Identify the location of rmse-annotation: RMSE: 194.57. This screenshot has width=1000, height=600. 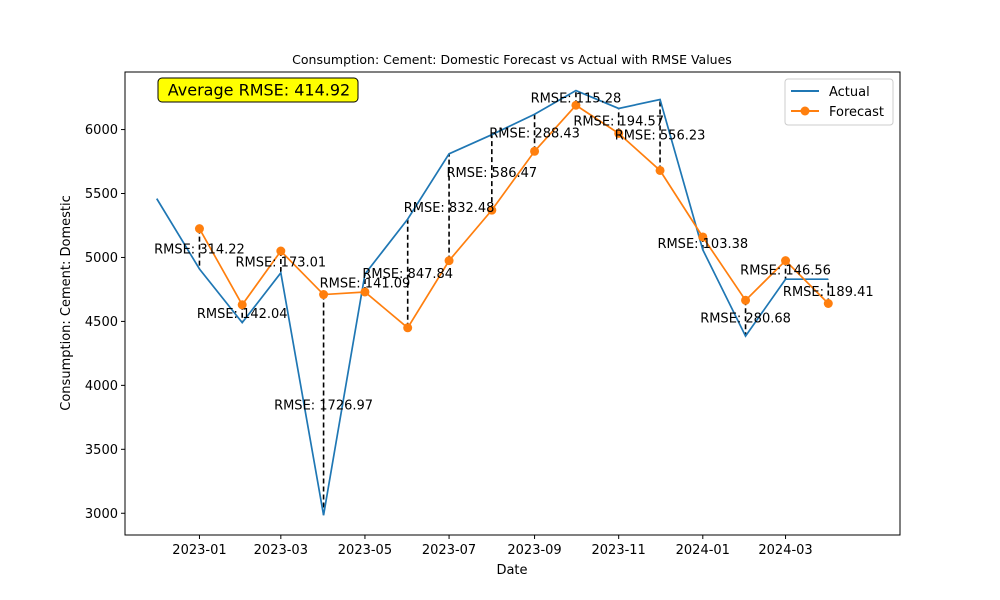
(618, 121).